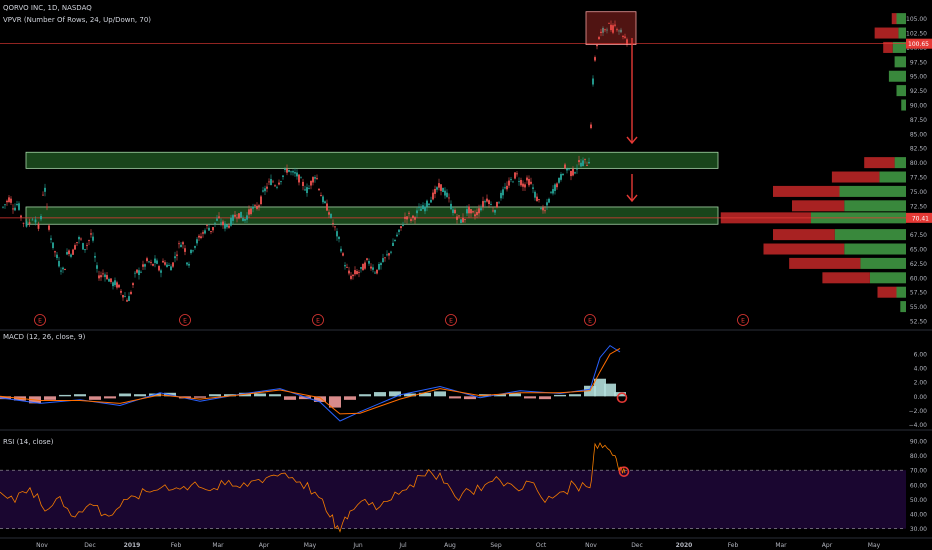  Describe the element at coordinates (825, 263) in the screenshot. I see `vp-down-bar` at that location.